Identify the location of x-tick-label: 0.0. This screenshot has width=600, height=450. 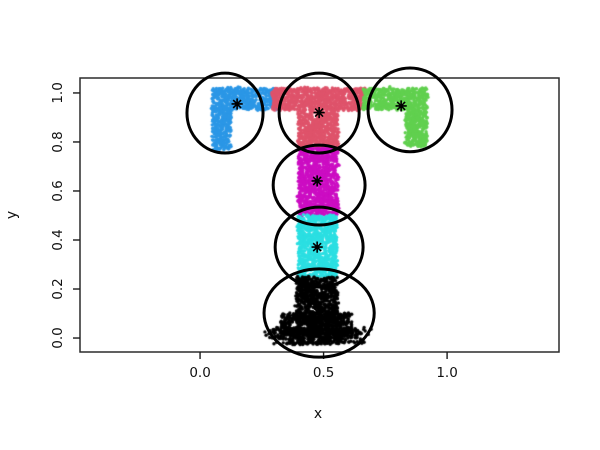
(199, 373).